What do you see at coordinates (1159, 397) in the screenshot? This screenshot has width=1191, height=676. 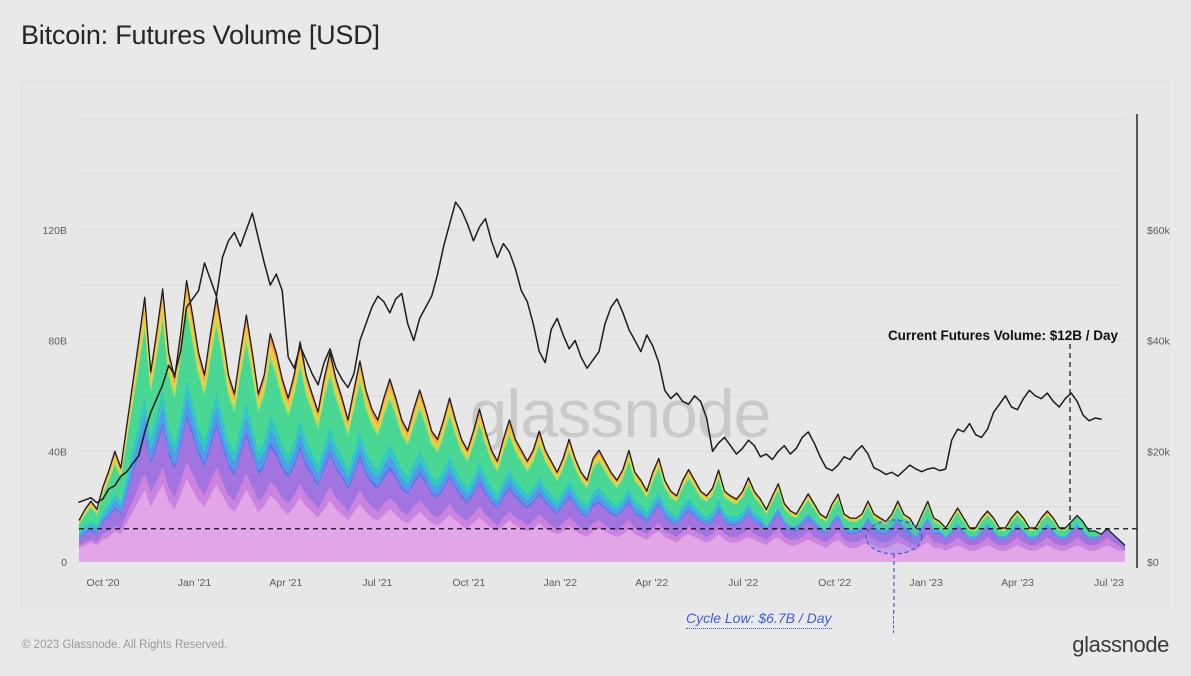 I see `y-axis-right: $60k $40k $20k $0` at bounding box center [1159, 397].